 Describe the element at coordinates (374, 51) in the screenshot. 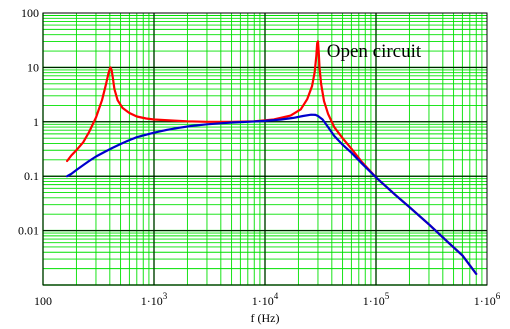

I see `open-circuit-annotation: Open circuit` at that location.